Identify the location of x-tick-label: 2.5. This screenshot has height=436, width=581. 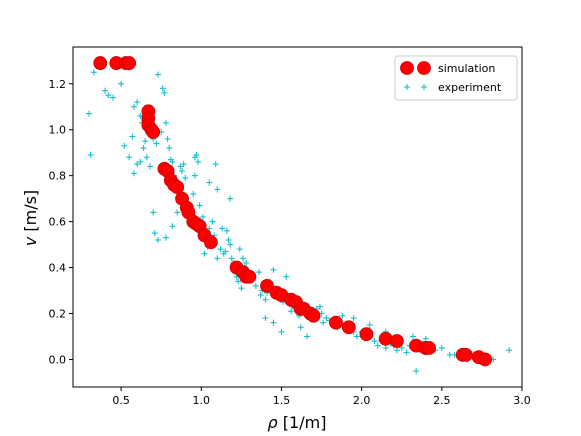
(442, 400).